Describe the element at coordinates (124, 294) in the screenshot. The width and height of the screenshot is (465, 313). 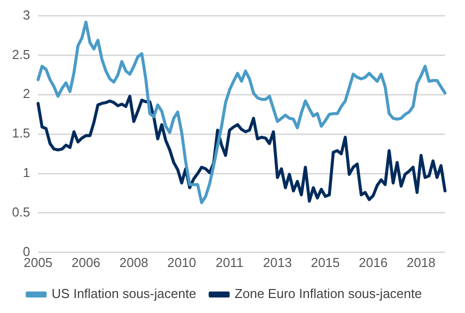
I see `legend-label: US Inflation sous-jacente` at that location.